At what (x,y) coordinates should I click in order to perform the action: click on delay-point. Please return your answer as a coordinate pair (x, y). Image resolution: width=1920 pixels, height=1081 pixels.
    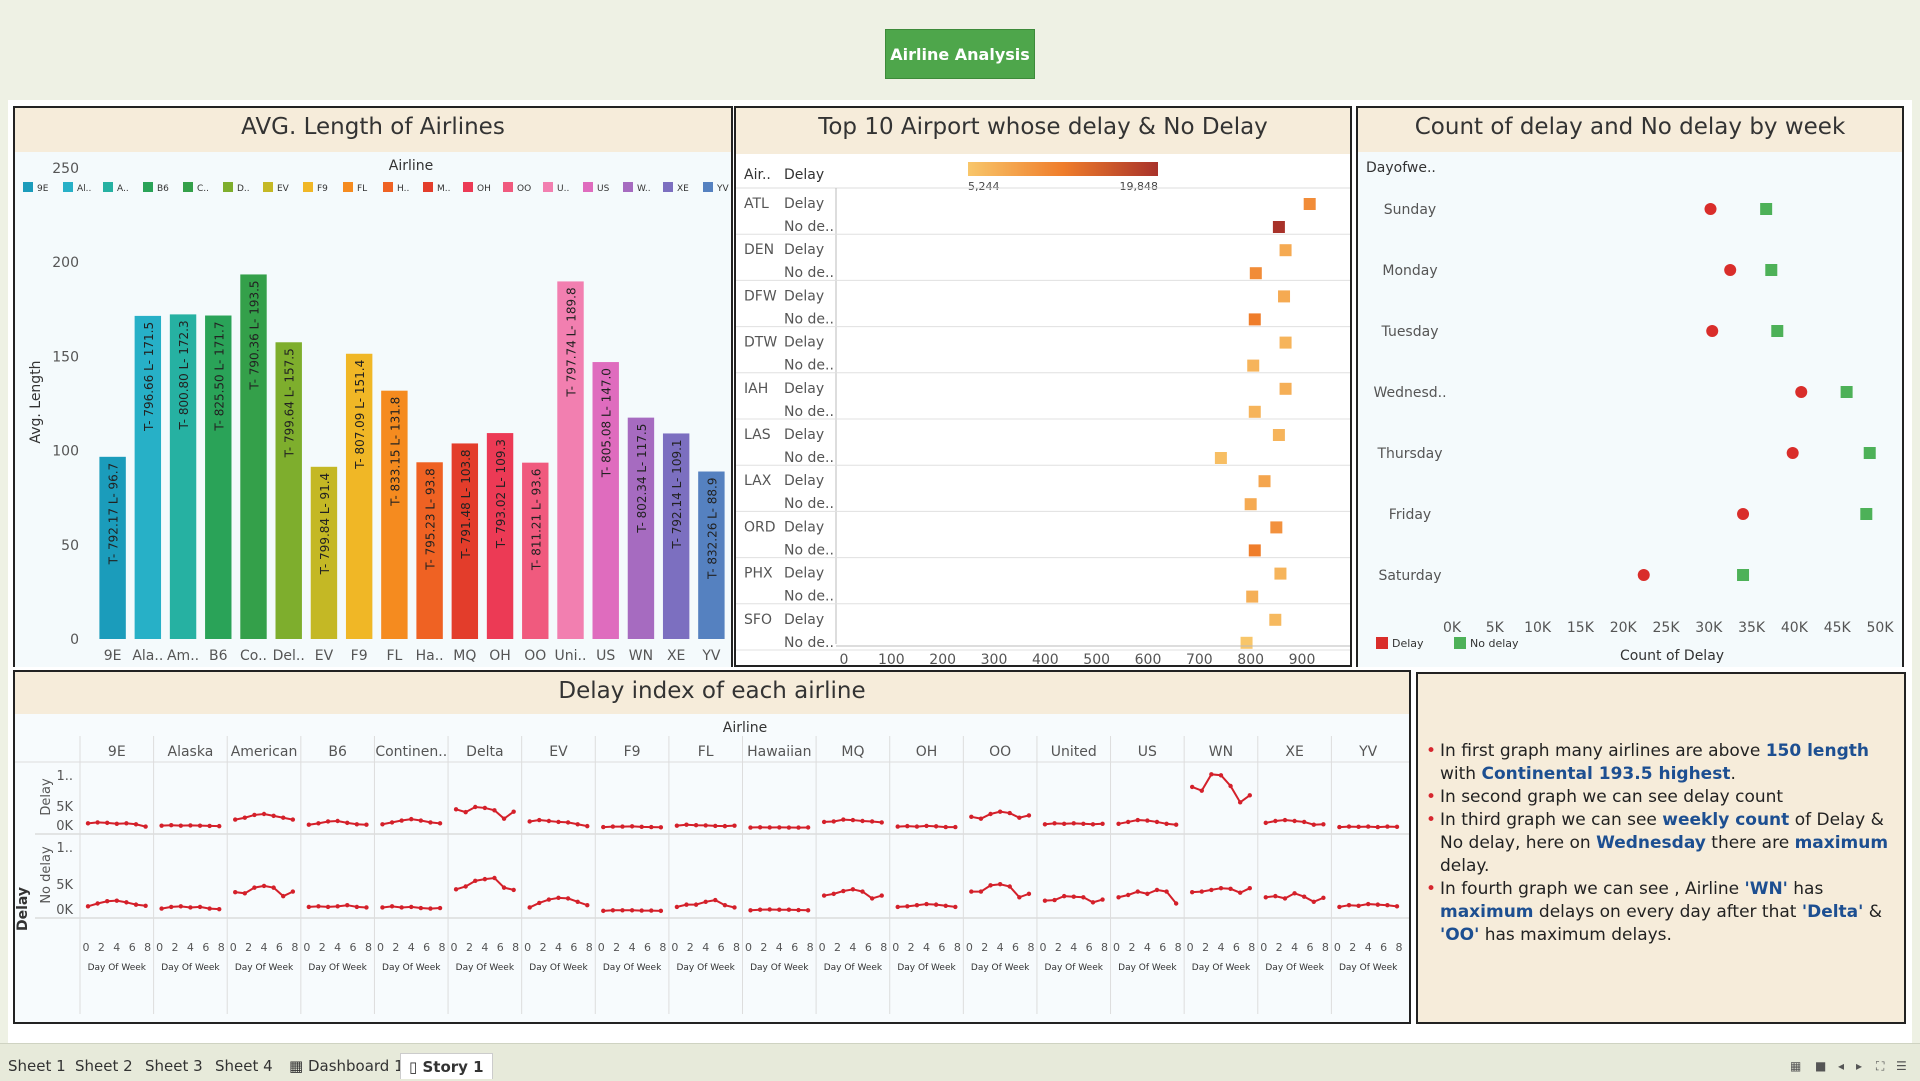
    Looking at the image, I should click on (1712, 331).